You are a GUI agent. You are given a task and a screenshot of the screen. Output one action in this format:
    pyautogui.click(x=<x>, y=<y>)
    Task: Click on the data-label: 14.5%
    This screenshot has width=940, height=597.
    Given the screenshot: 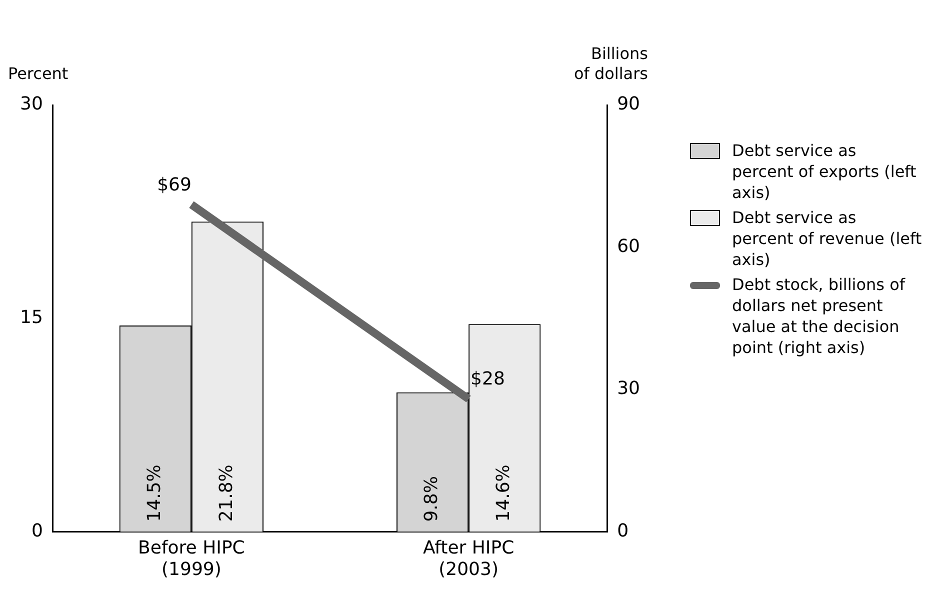 What is the action you would take?
    pyautogui.click(x=155, y=493)
    